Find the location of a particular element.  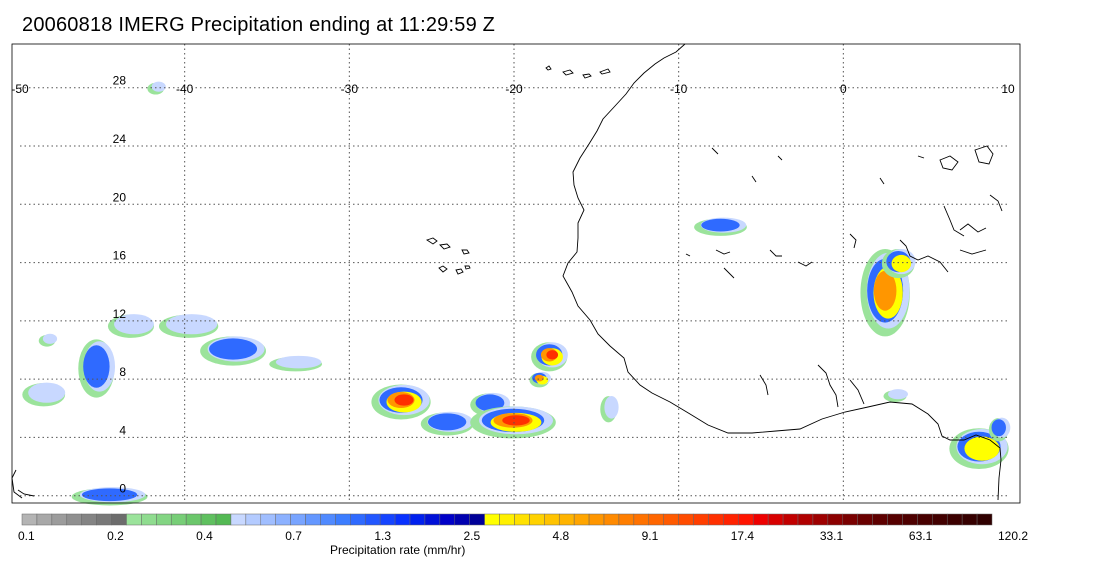

lat-tick-label: 16 is located at coordinates (120, 256).